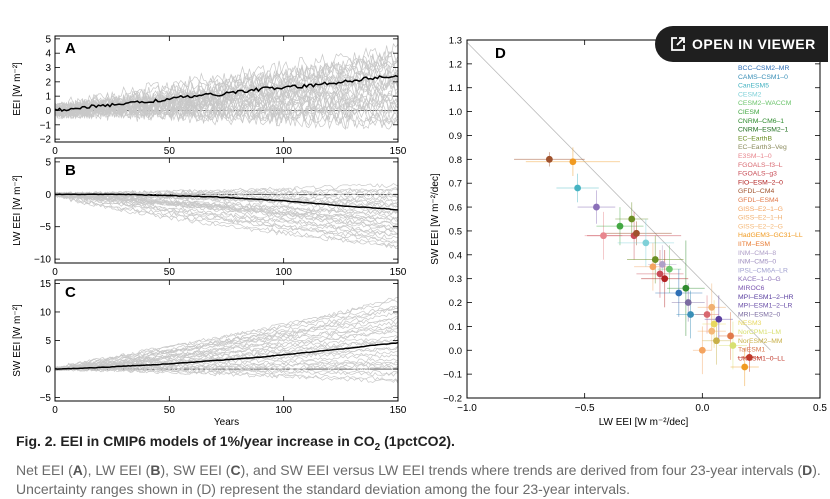  What do you see at coordinates (455, 279) in the screenshot?
I see `y-tick-label: 0.3` at bounding box center [455, 279].